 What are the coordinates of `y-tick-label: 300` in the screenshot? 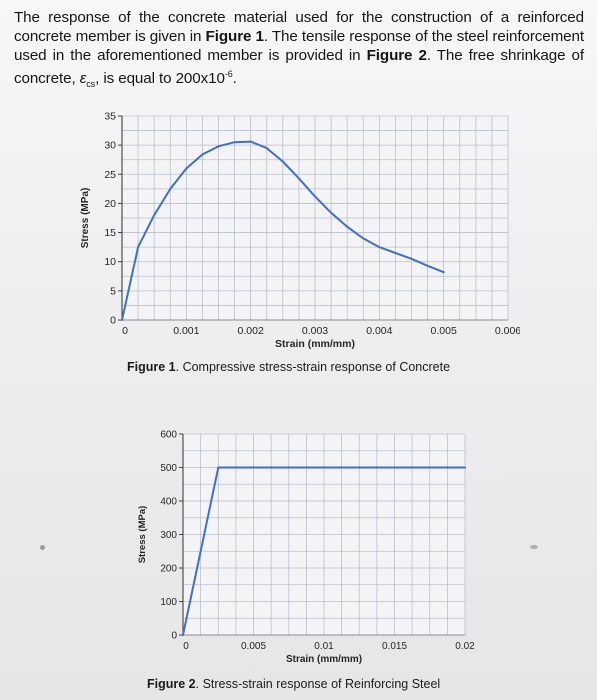 It's located at (168, 535).